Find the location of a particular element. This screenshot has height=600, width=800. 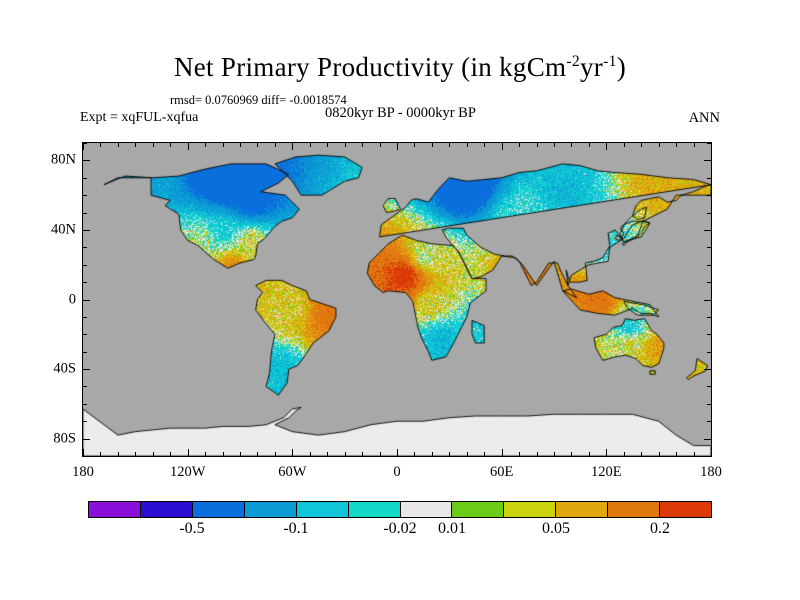

colorbar-tick-label: 0.2 is located at coordinates (660, 528).